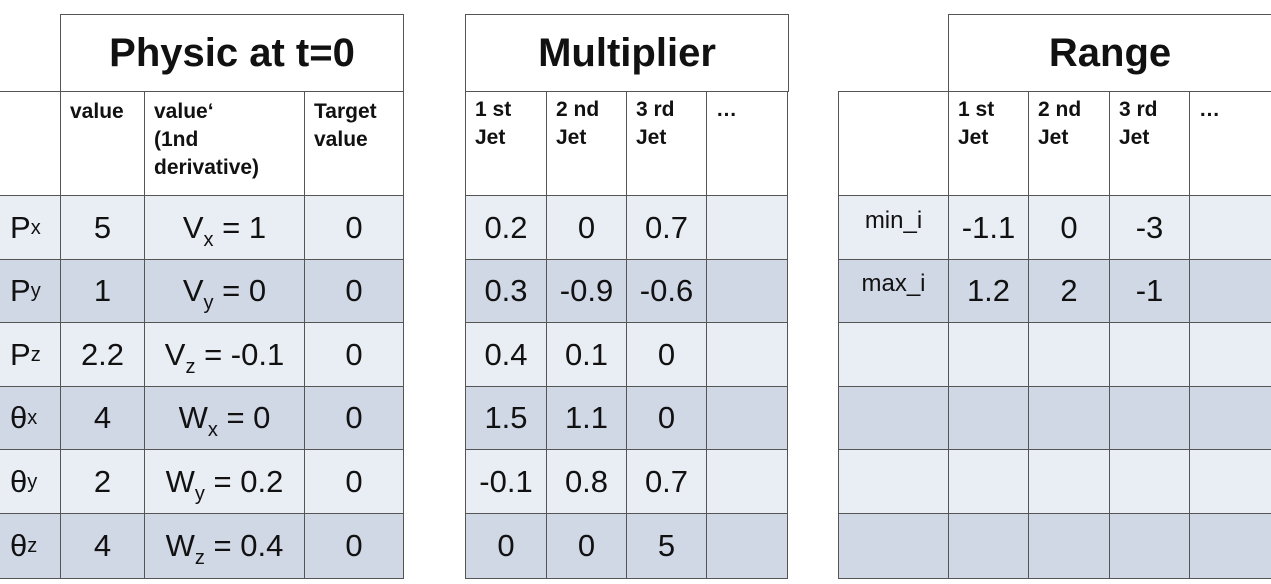 The width and height of the screenshot is (1271, 584). What do you see at coordinates (102, 354) in the screenshot?
I see `physic-value-cell: 2.2` at bounding box center [102, 354].